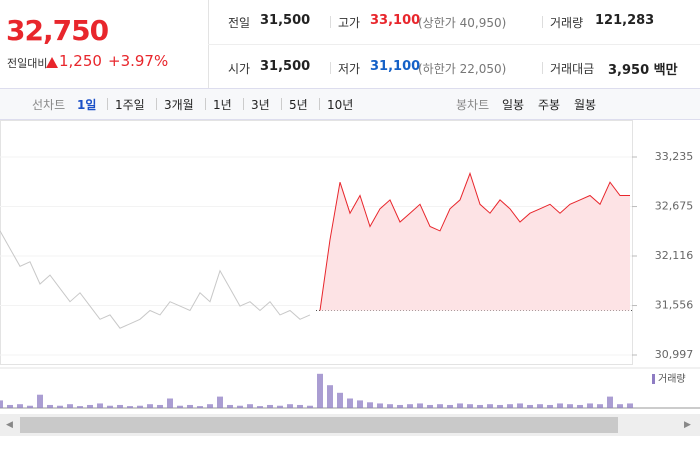 Image resolution: width=700 pixels, height=450 pixels. What do you see at coordinates (222, 105) in the screenshot?
I see `tab: 1년` at bounding box center [222, 105].